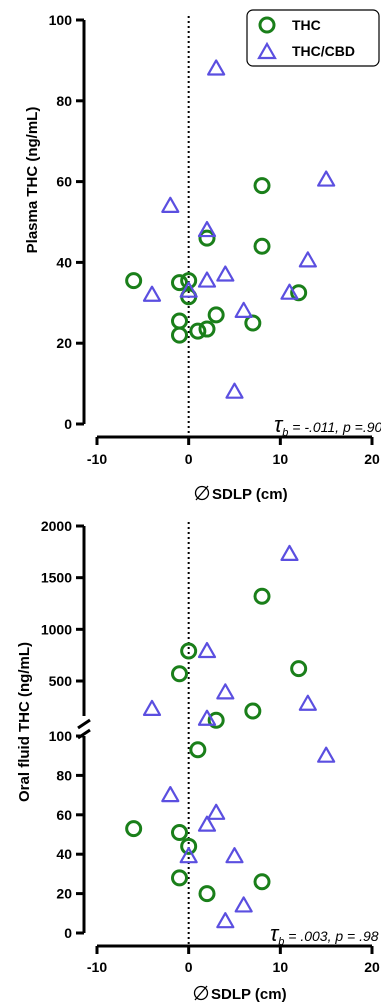  Describe the element at coordinates (64, 262) in the screenshot. I see `plasma-y-tick-label: 40` at that location.